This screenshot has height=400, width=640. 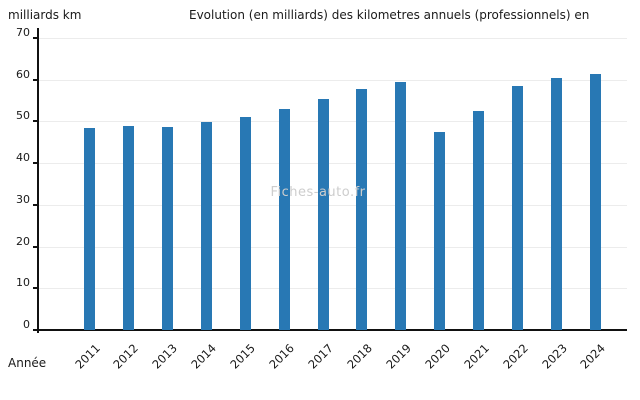 What do you see at coordinates (479, 220) in the screenshot?
I see `bar-2021` at bounding box center [479, 220].